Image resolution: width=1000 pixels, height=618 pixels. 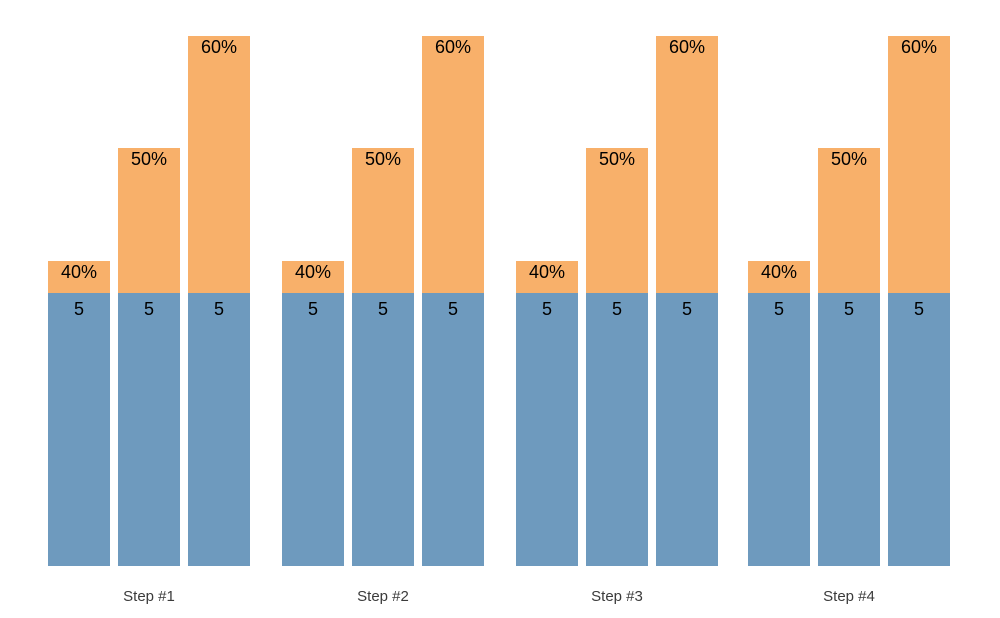 I want to click on category-label: Step #1, so click(x=149, y=596).